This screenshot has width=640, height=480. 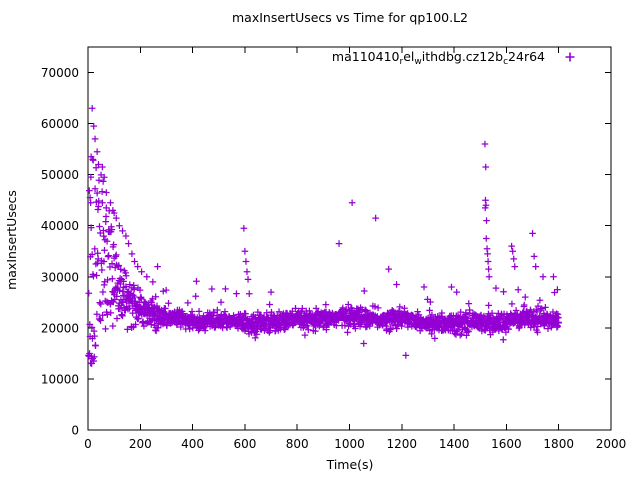 I want to click on legend-plus-icon, so click(x=570, y=57).